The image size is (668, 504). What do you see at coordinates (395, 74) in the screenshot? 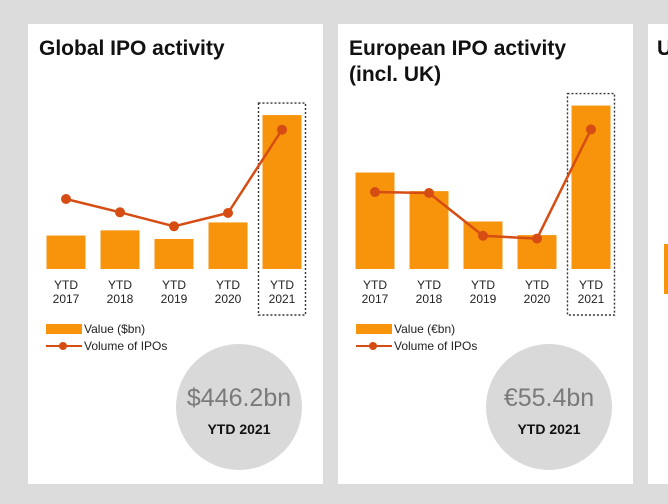
I see `card-title-line2: (incl. UK)` at bounding box center [395, 74].